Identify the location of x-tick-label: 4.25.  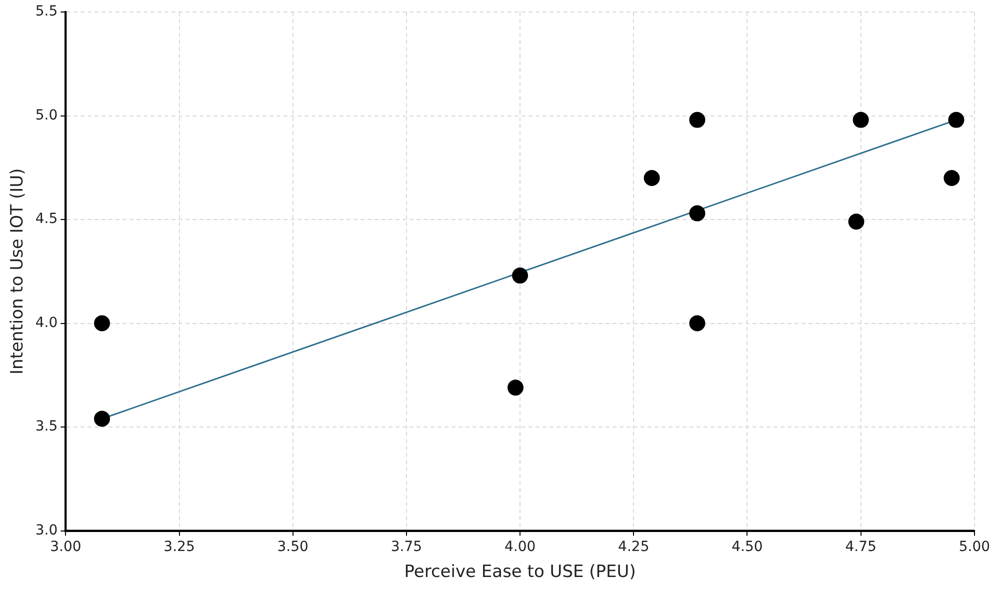
(634, 546).